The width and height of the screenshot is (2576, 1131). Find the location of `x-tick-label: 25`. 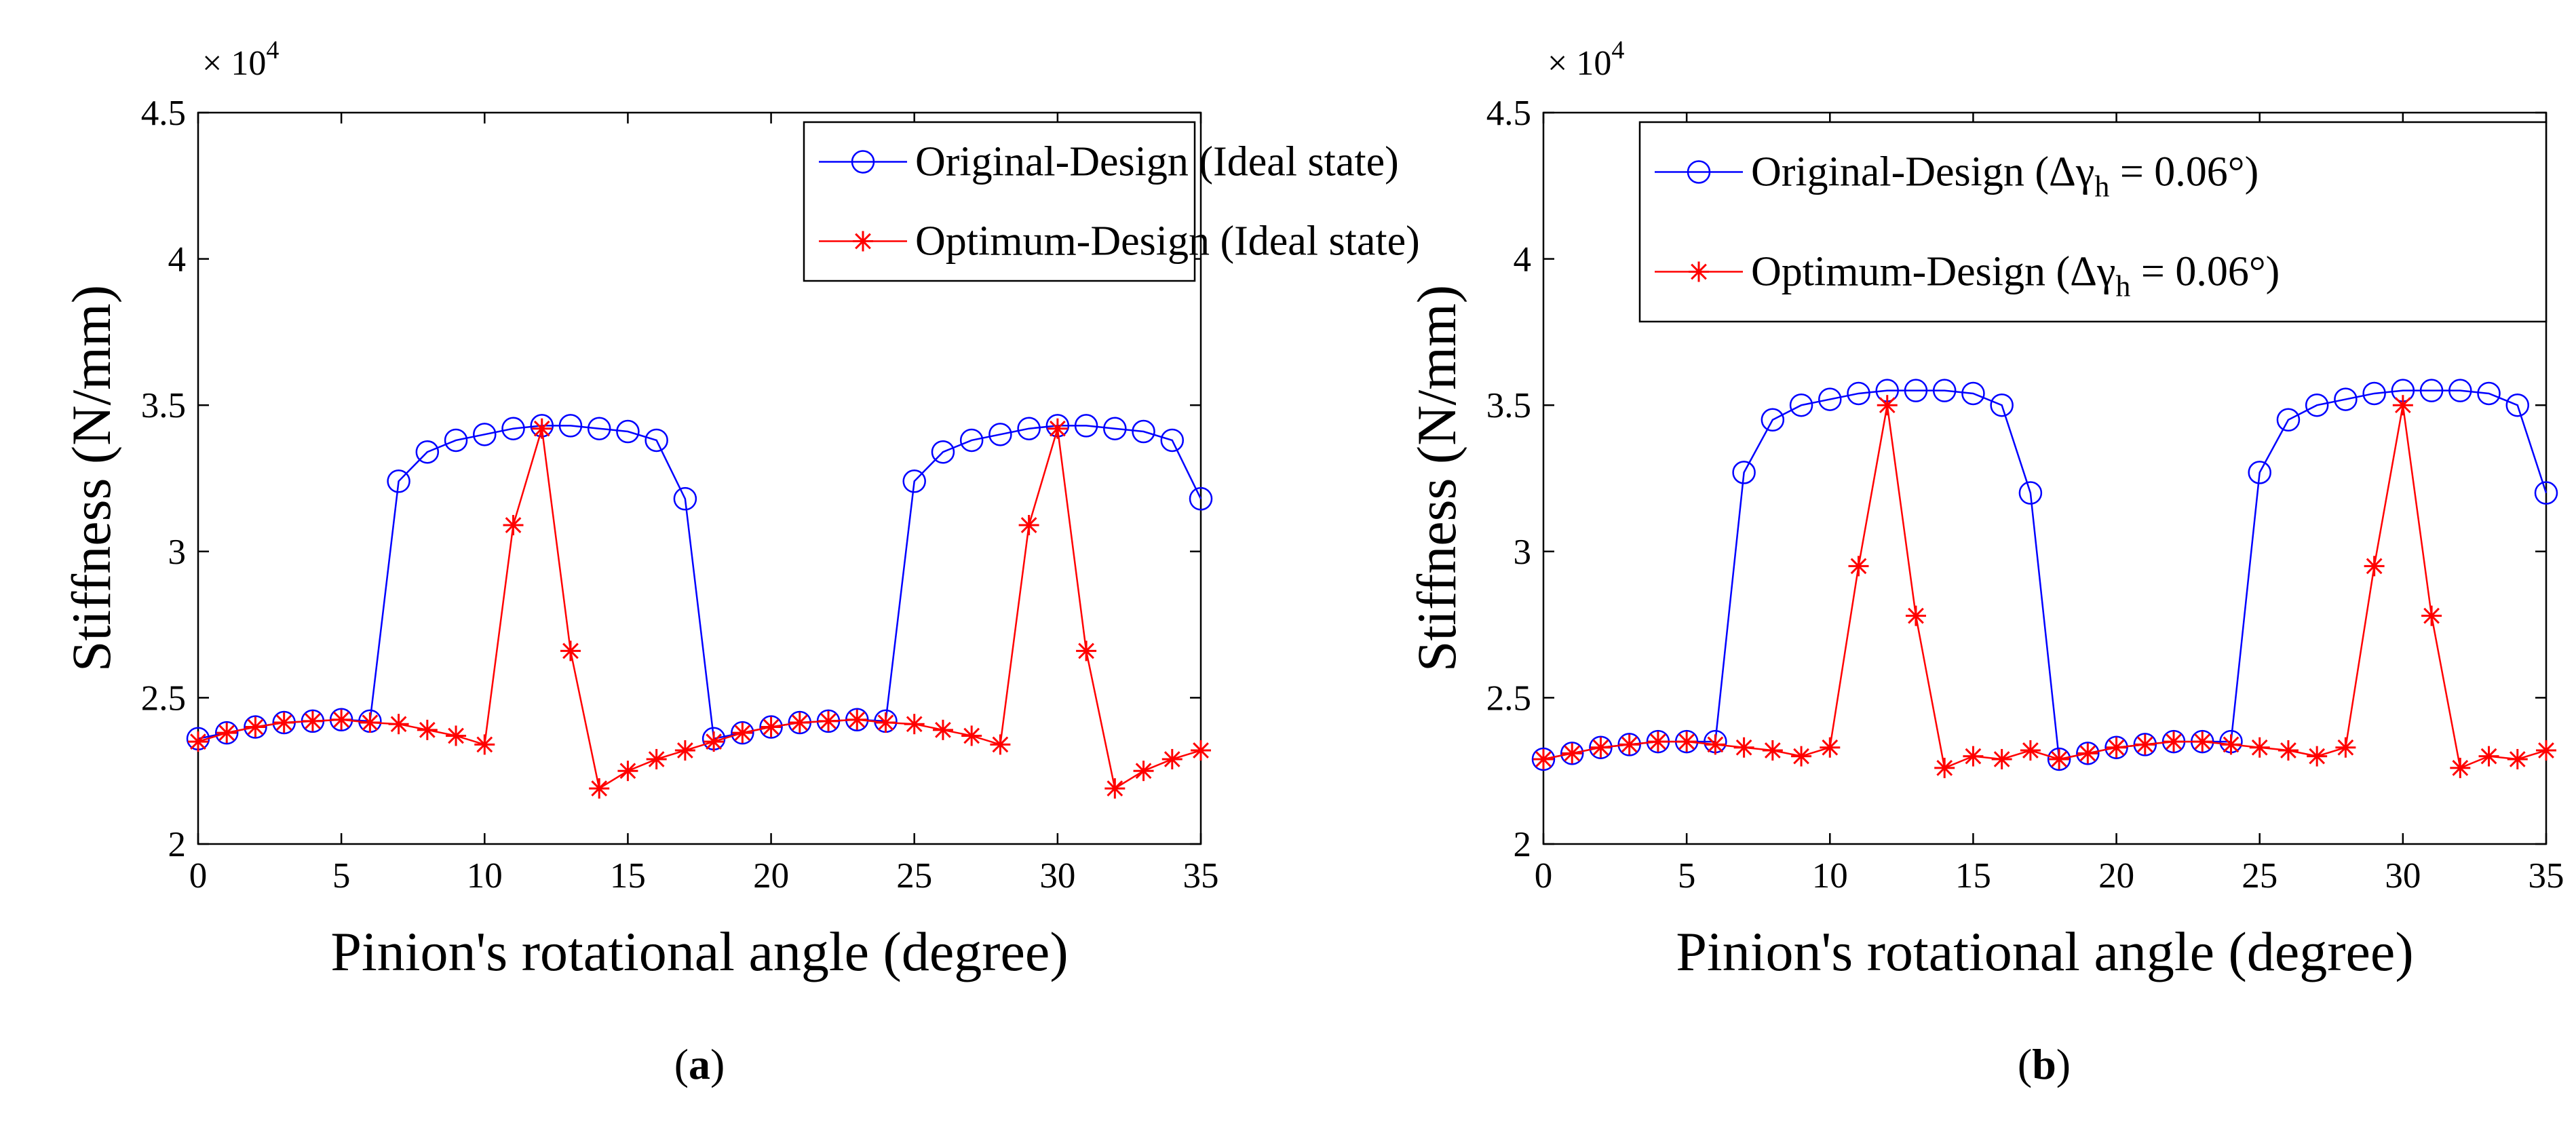

x-tick-label: 25 is located at coordinates (914, 876).